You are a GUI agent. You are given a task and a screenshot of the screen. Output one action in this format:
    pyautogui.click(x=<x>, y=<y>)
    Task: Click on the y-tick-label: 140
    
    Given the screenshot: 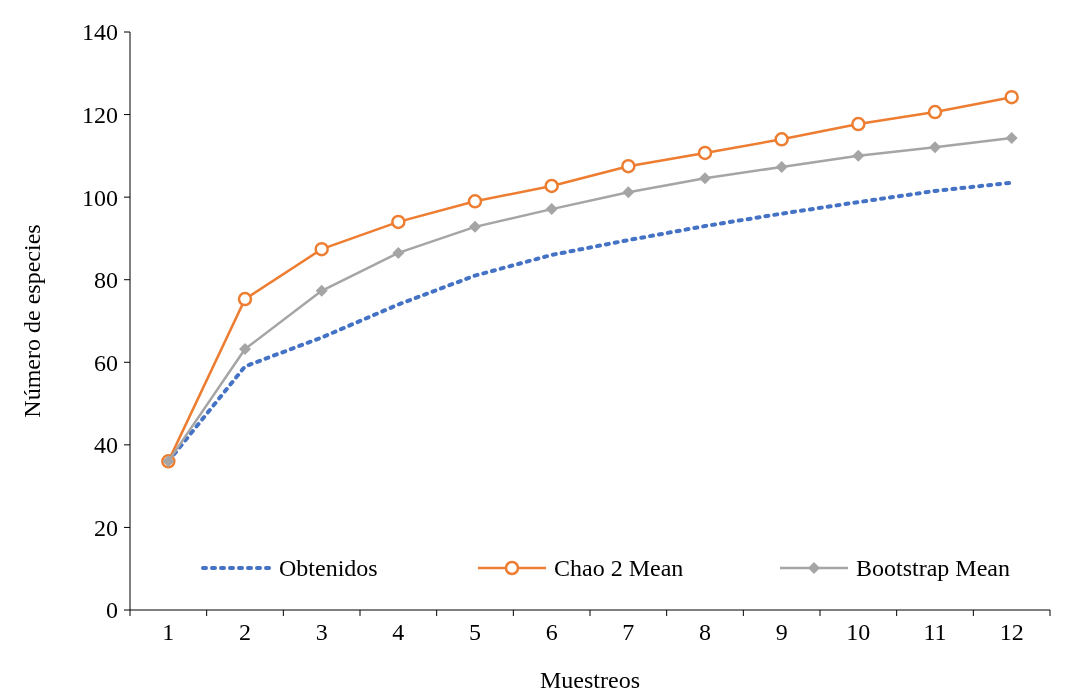 What is the action you would take?
    pyautogui.click(x=100, y=32)
    